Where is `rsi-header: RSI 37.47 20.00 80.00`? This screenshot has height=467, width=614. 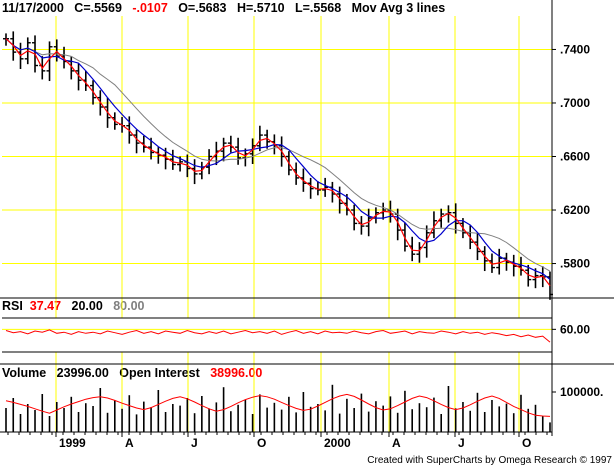
rsi-header: RSI 37.47 20.00 80.00 is located at coordinates (73, 306).